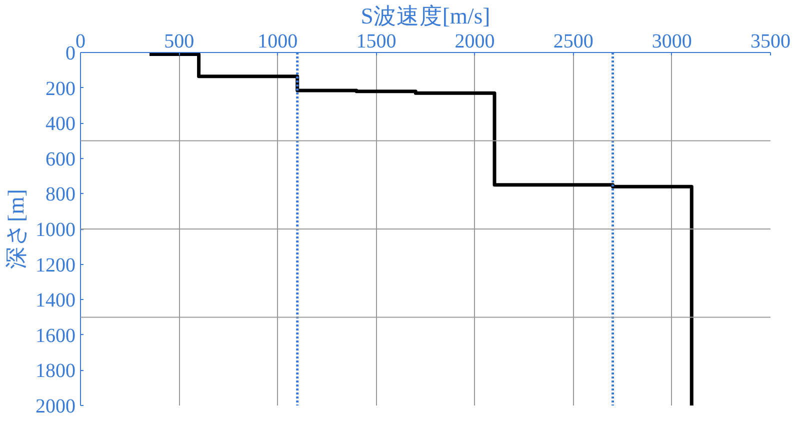  What do you see at coordinates (56, 230) in the screenshot?
I see `y-tick-label: 1000` at bounding box center [56, 230].